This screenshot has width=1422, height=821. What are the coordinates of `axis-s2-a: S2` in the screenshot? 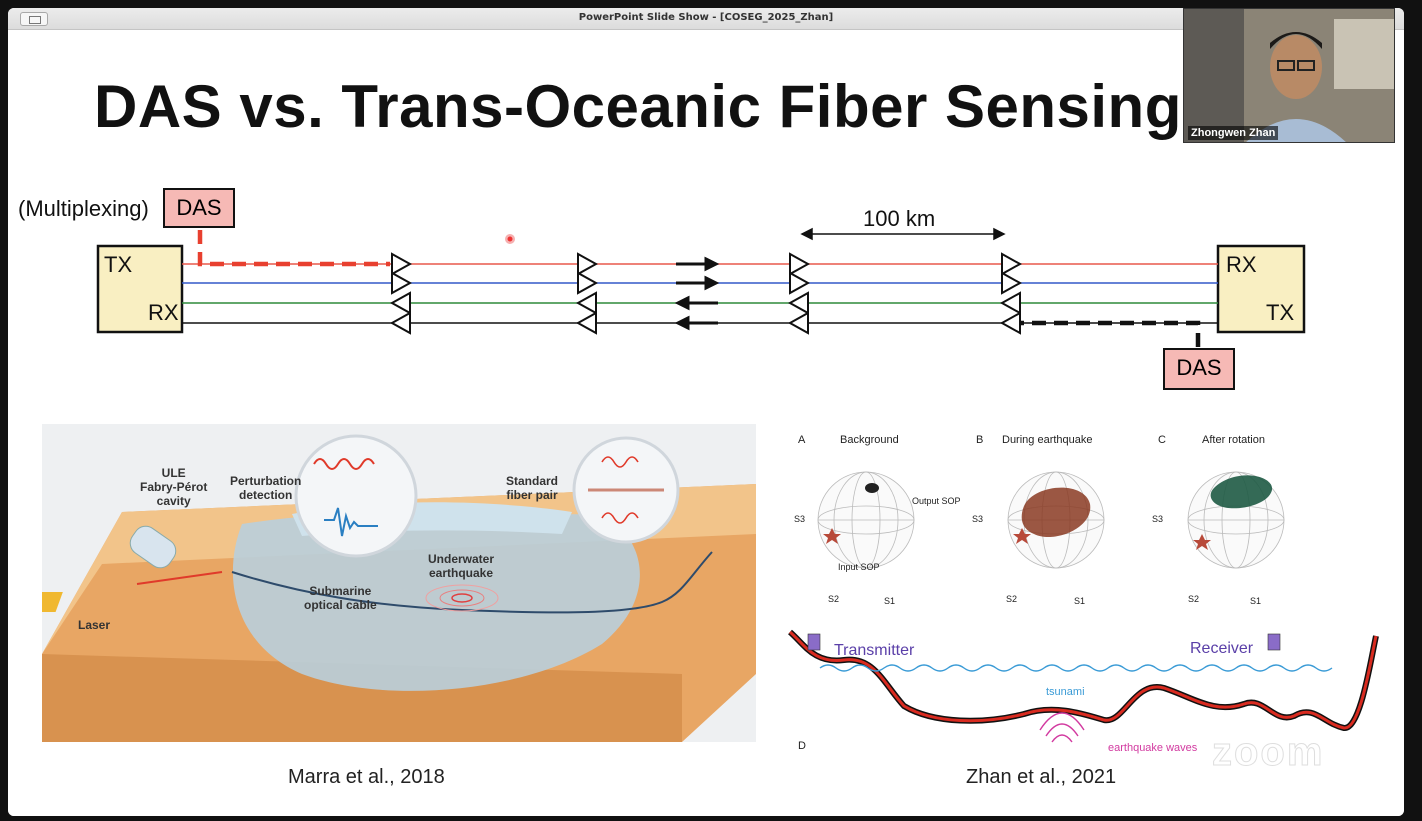 It's located at (834, 599).